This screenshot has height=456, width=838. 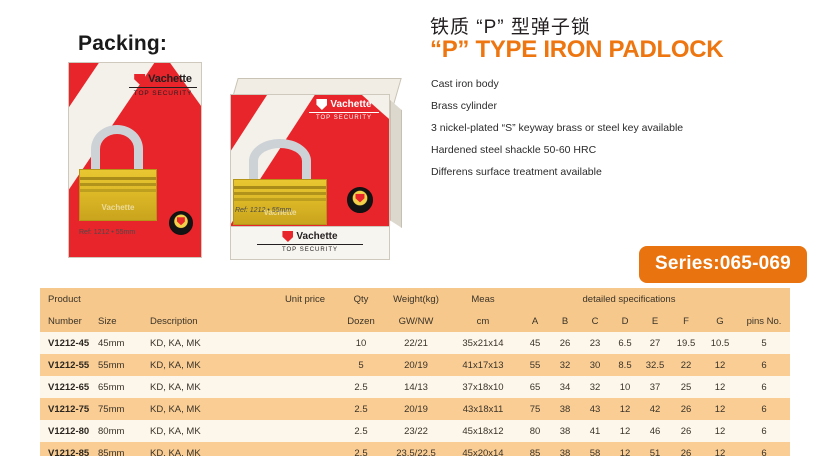 I want to click on blister-logo: Vachette TOP SECURITY, so click(x=163, y=85).